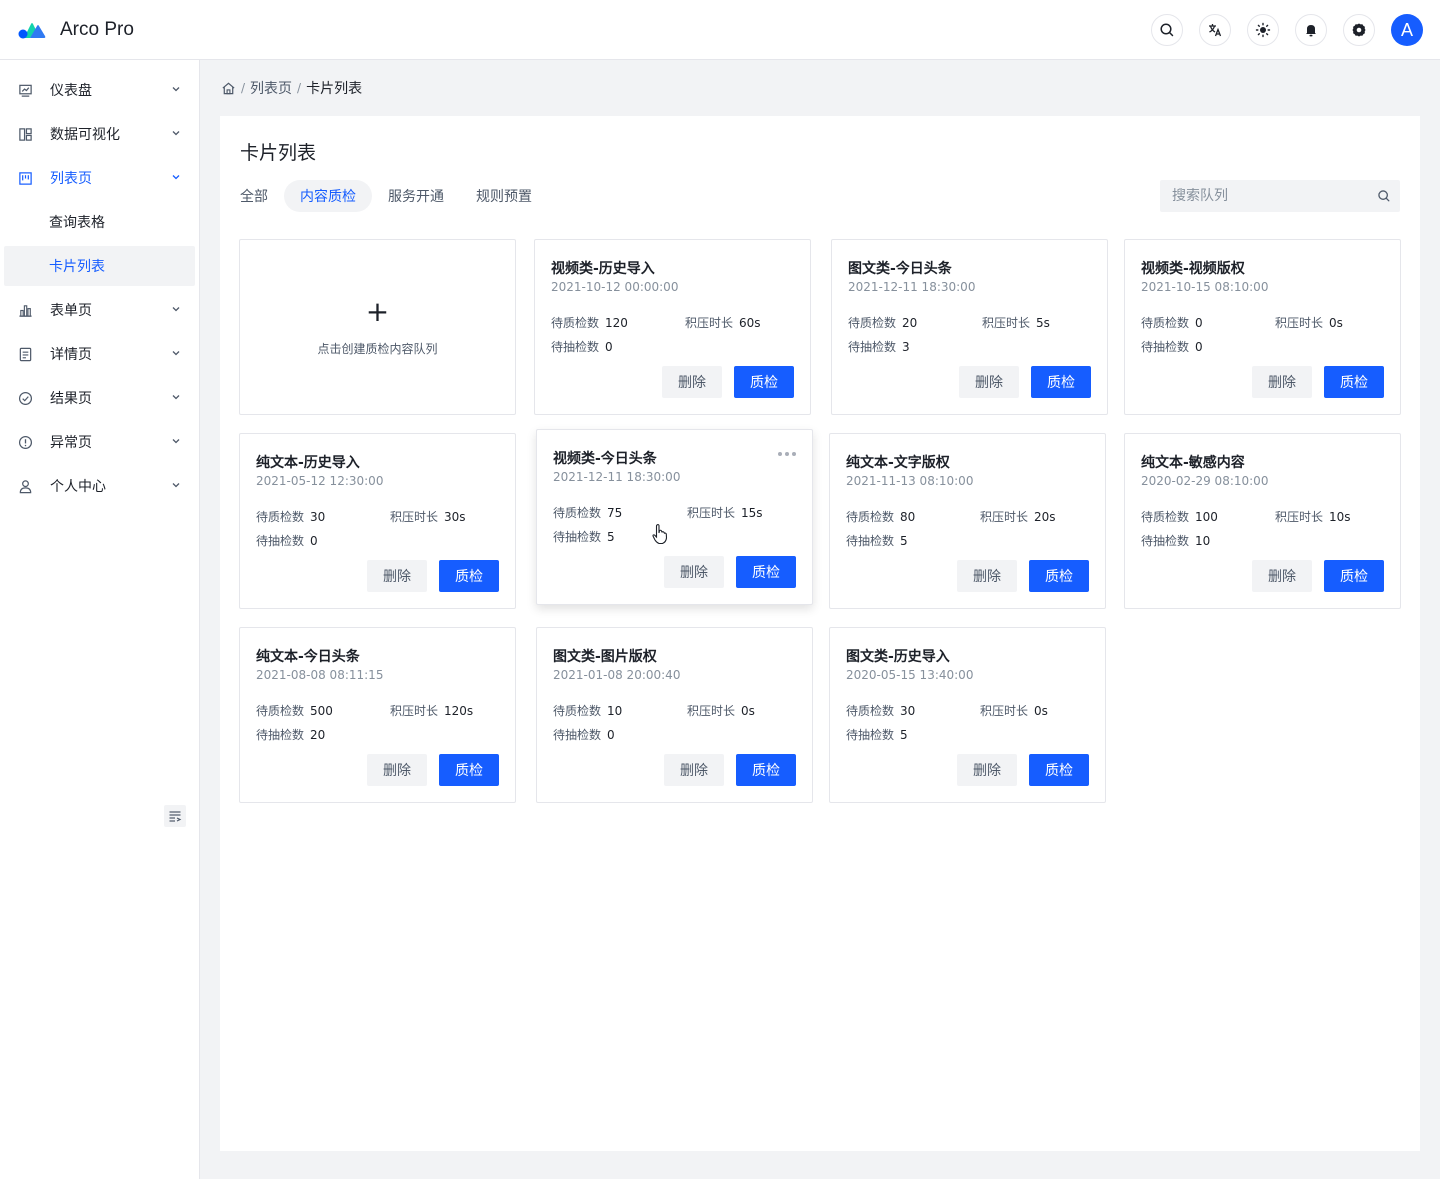 Image resolution: width=1440 pixels, height=1179 pixels. Describe the element at coordinates (1359, 30) in the screenshot. I see `settings-button` at that location.